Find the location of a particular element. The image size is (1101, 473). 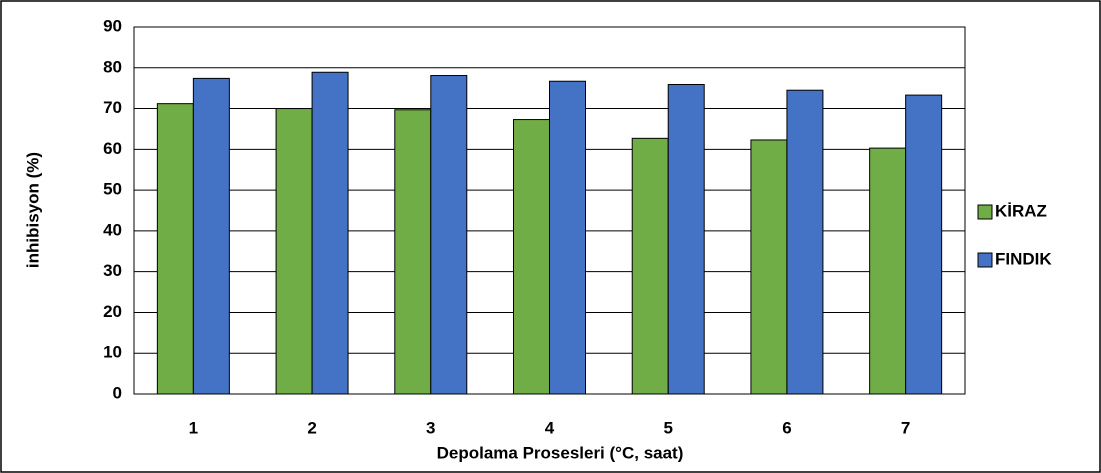

x-tick-label: 4 is located at coordinates (550, 427).